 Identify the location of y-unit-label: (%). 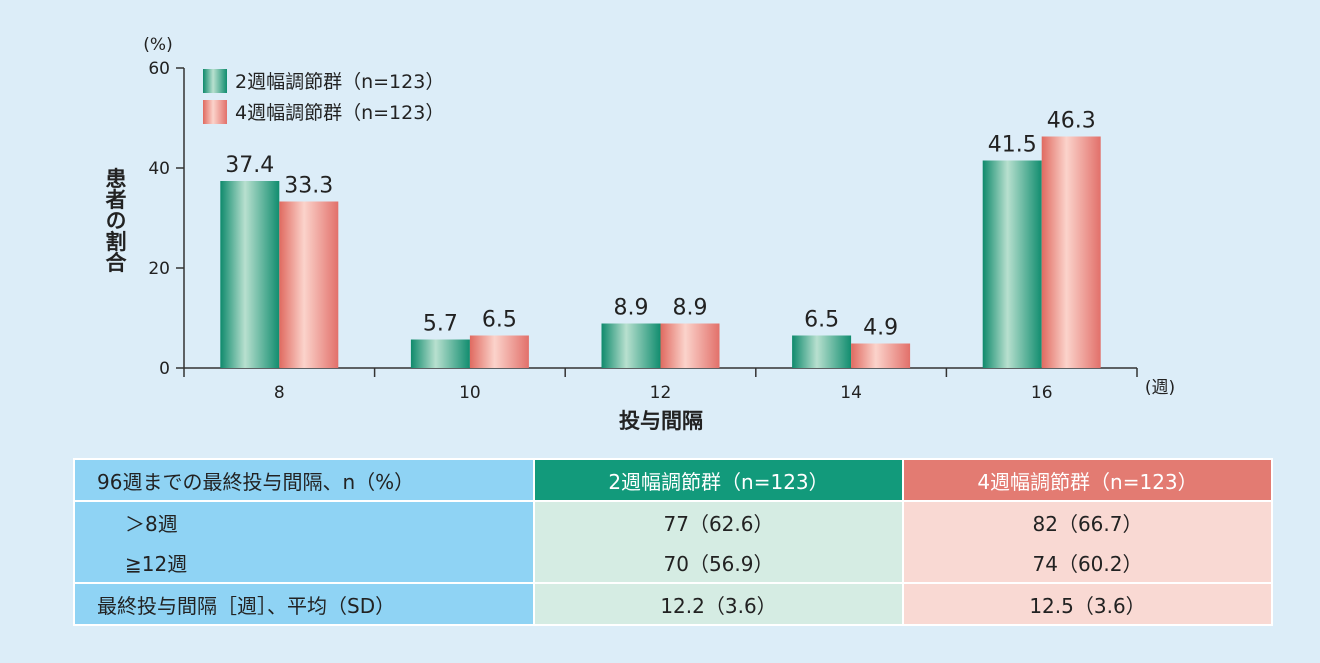
(157, 45).